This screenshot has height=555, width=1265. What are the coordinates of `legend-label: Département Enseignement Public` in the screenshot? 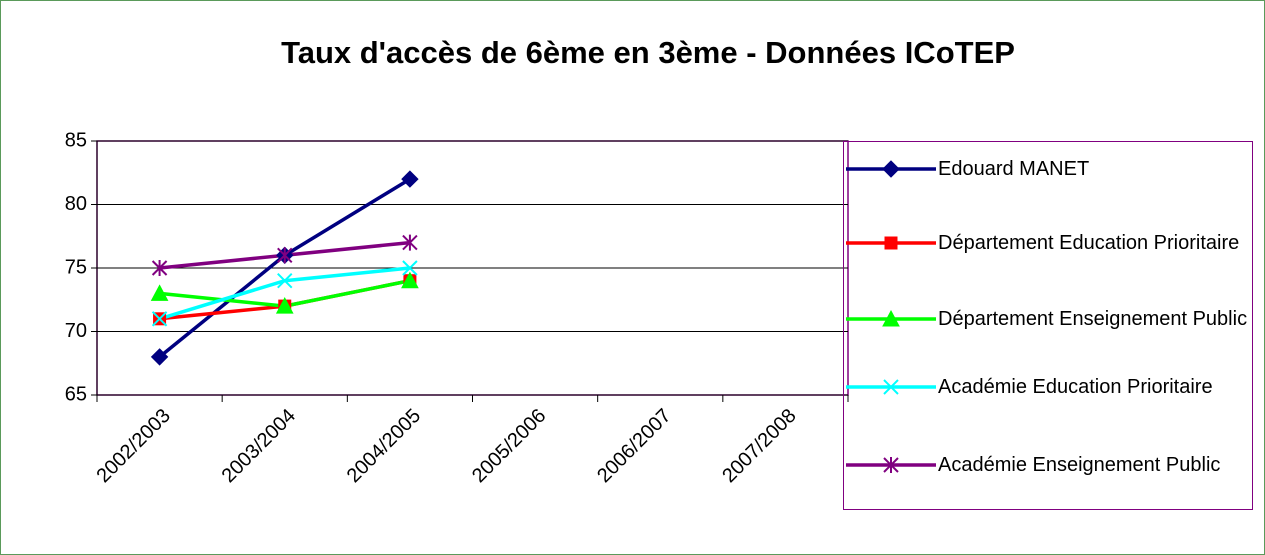 It's located at (1093, 319).